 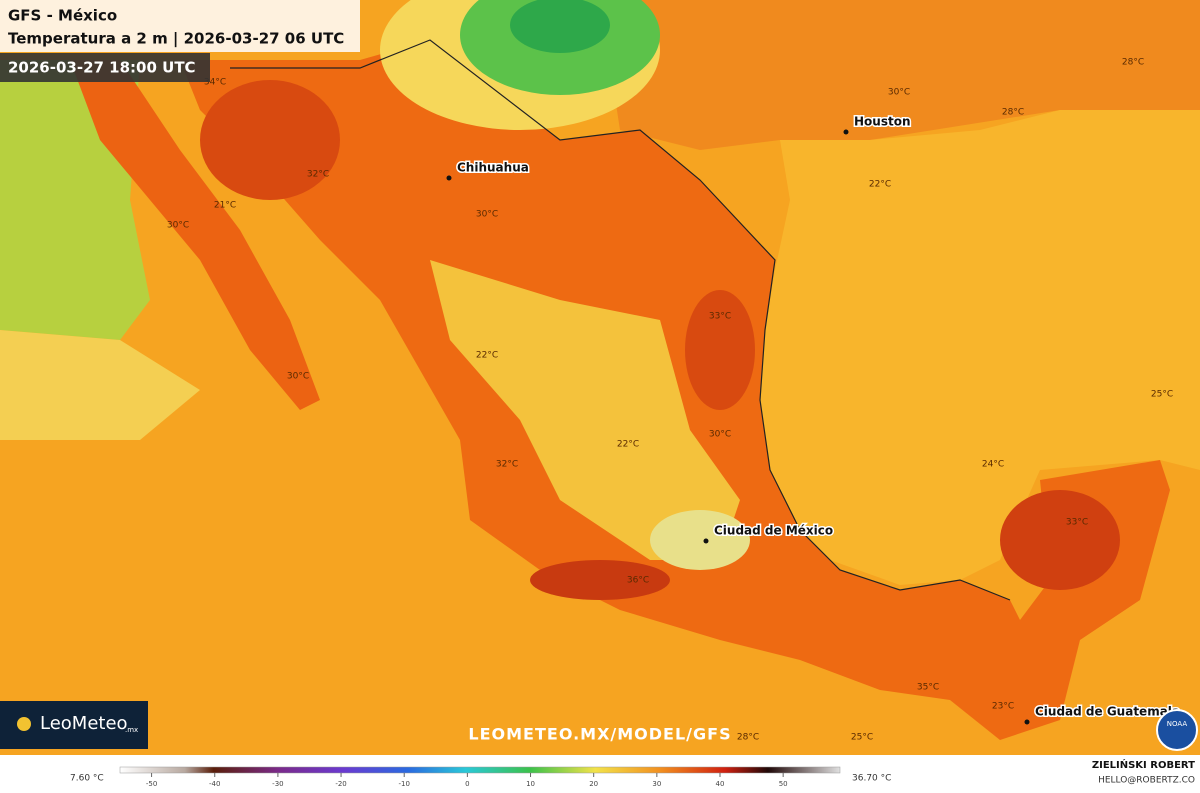 What do you see at coordinates (593, 784) in the screenshot?
I see `colorbar-tick-label: 20` at bounding box center [593, 784].